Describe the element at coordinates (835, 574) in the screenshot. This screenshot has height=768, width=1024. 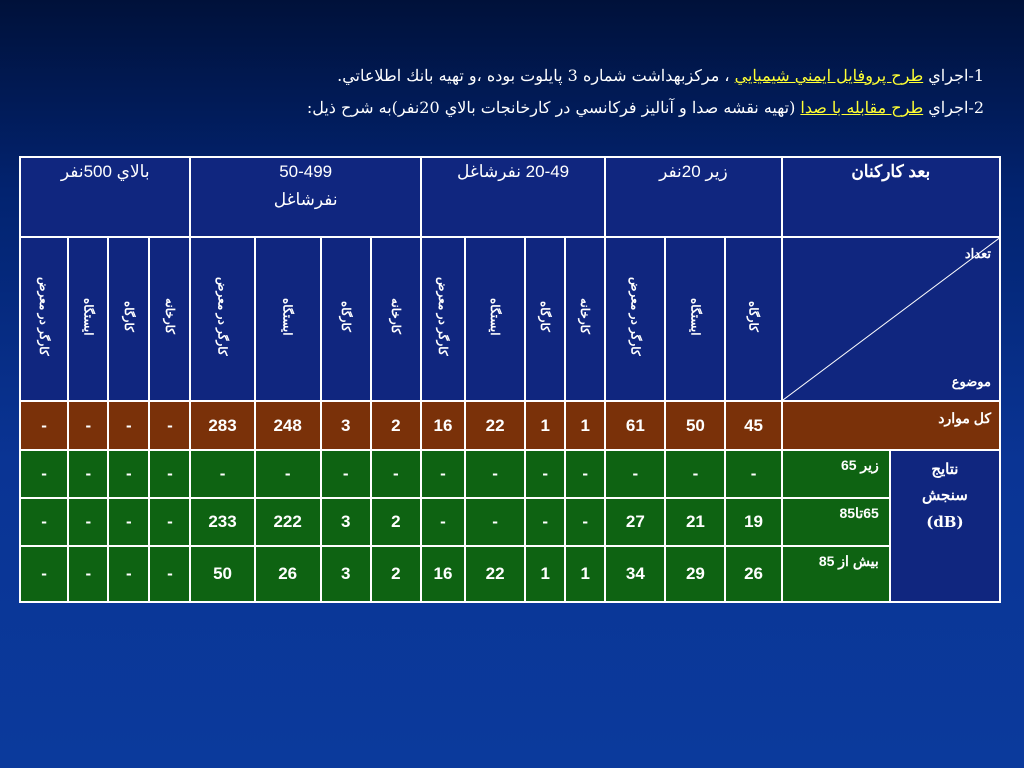
I see `result-row-label: بيش از 85` at that location.